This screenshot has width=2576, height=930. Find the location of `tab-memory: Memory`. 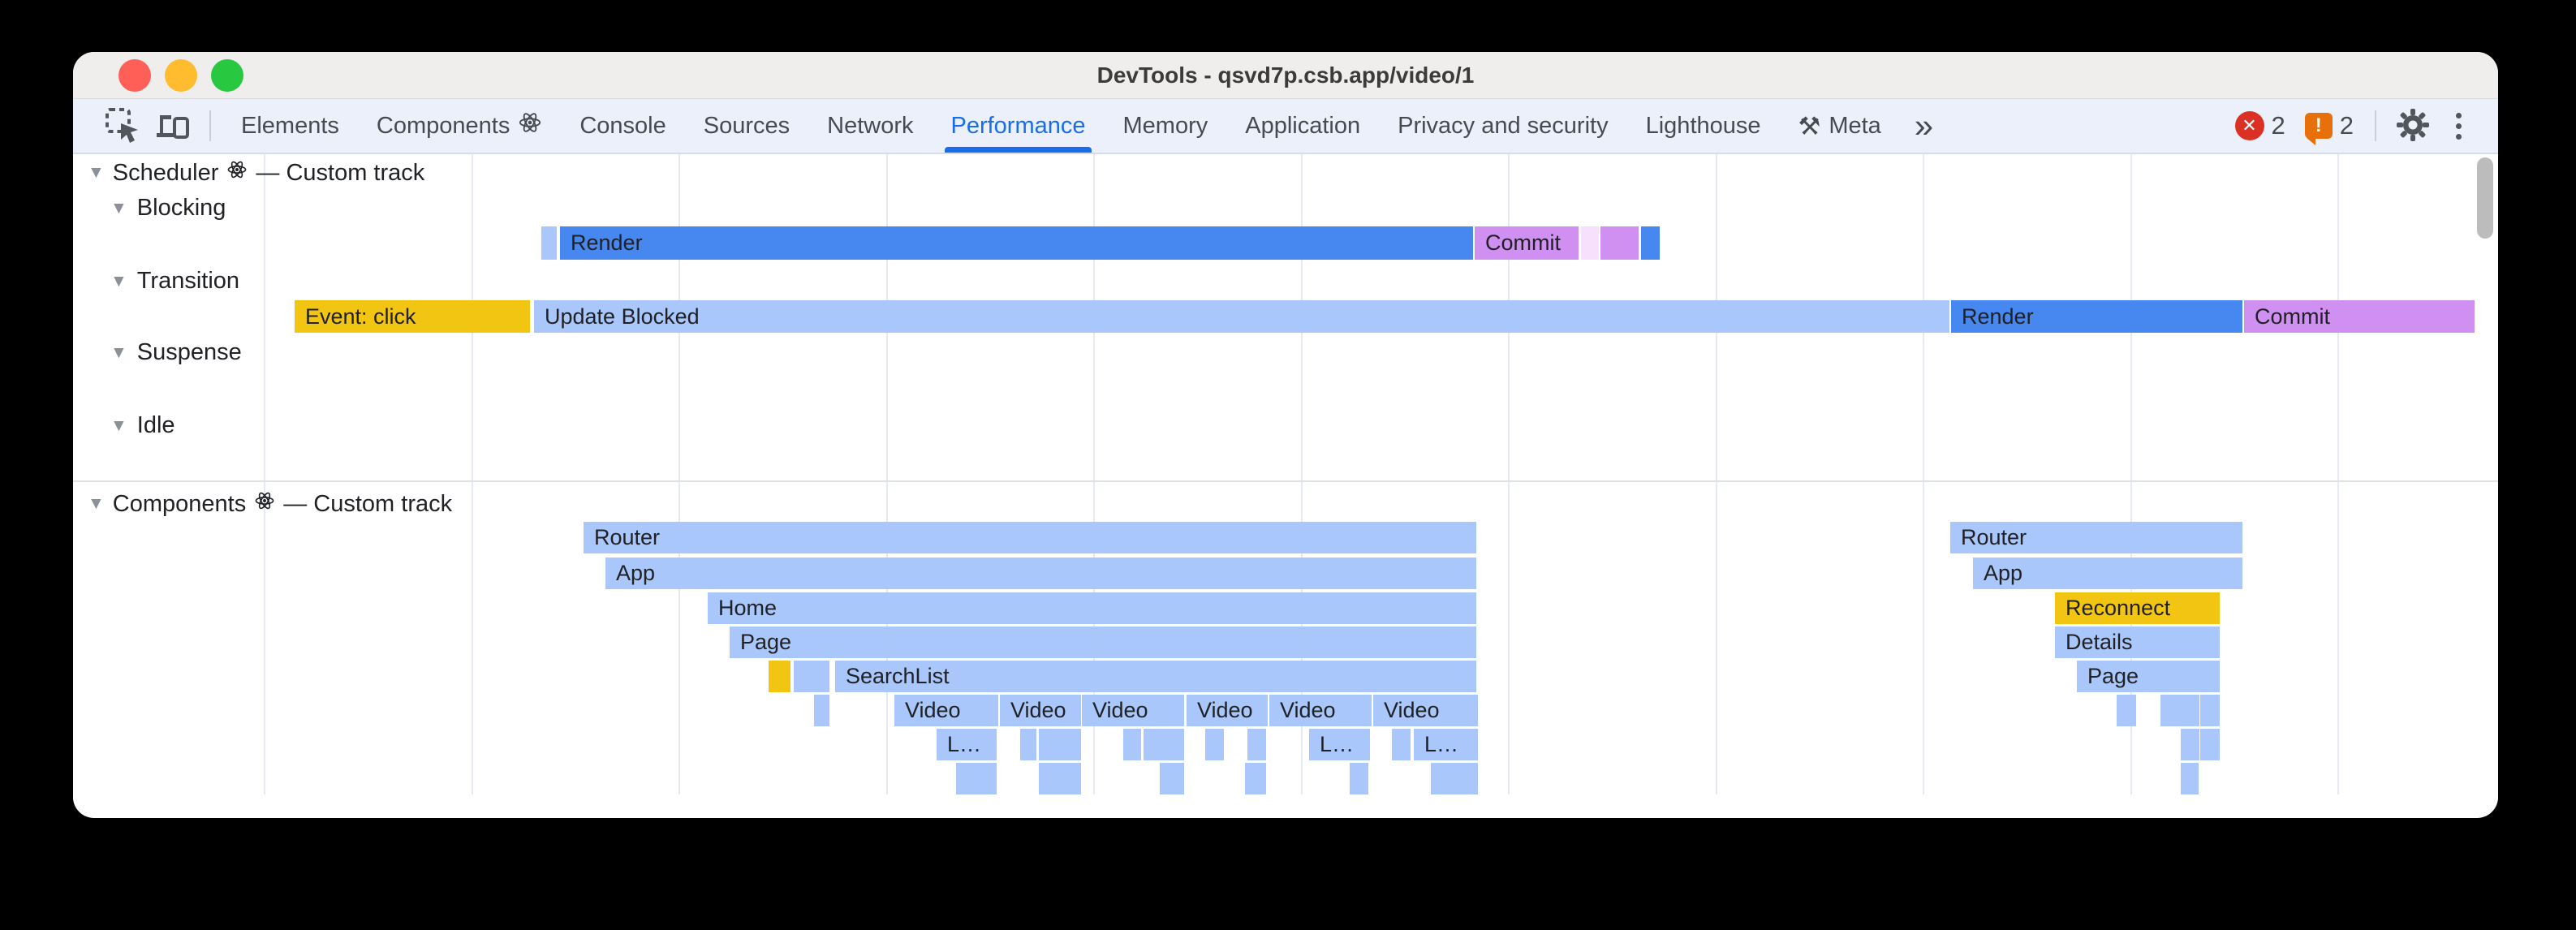

tab-memory: Memory is located at coordinates (1166, 126).